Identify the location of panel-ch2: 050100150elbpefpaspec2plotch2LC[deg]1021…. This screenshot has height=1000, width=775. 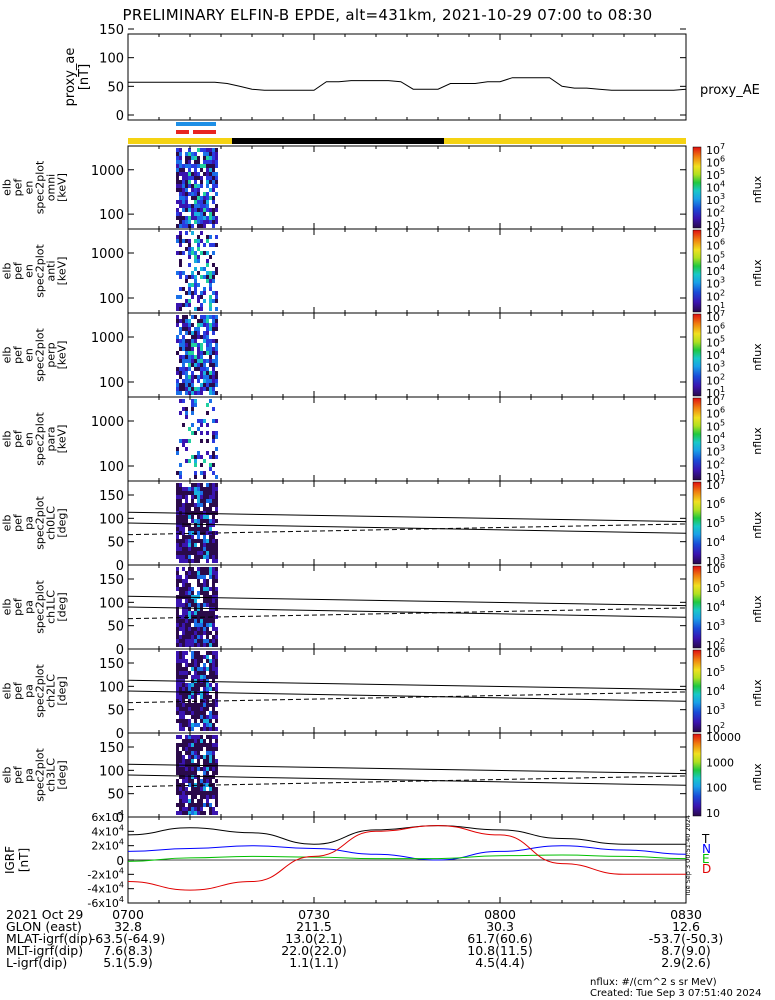
(383, 693).